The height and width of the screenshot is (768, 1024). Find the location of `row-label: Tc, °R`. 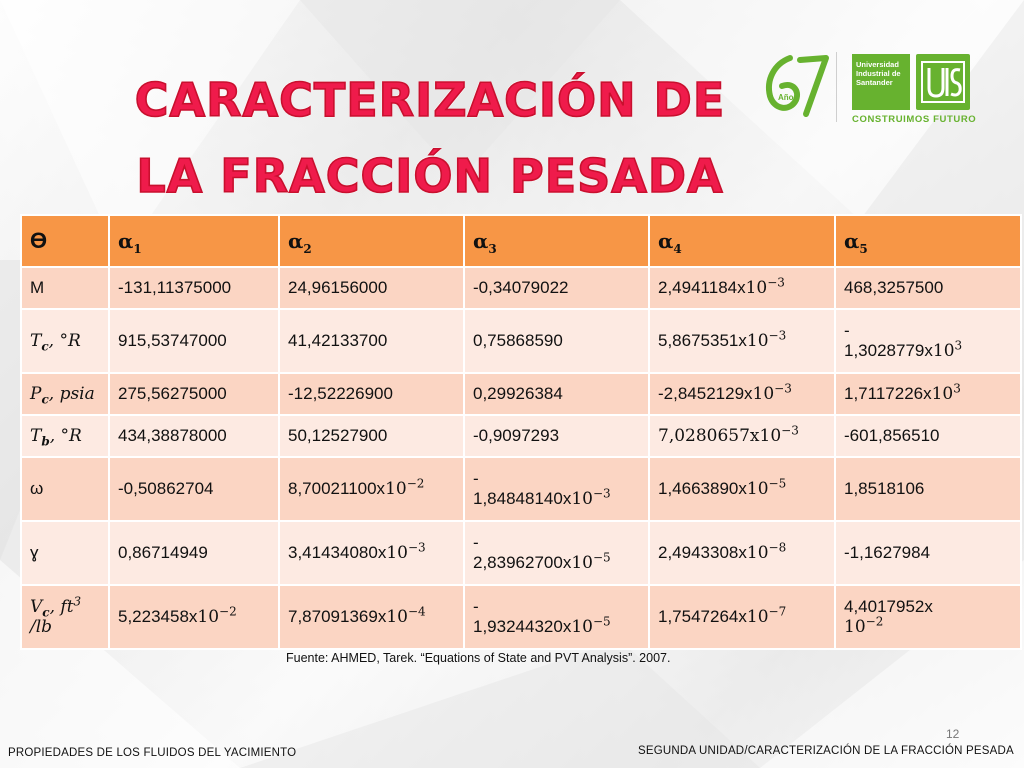

row-label: Tc, °R is located at coordinates (65, 341).